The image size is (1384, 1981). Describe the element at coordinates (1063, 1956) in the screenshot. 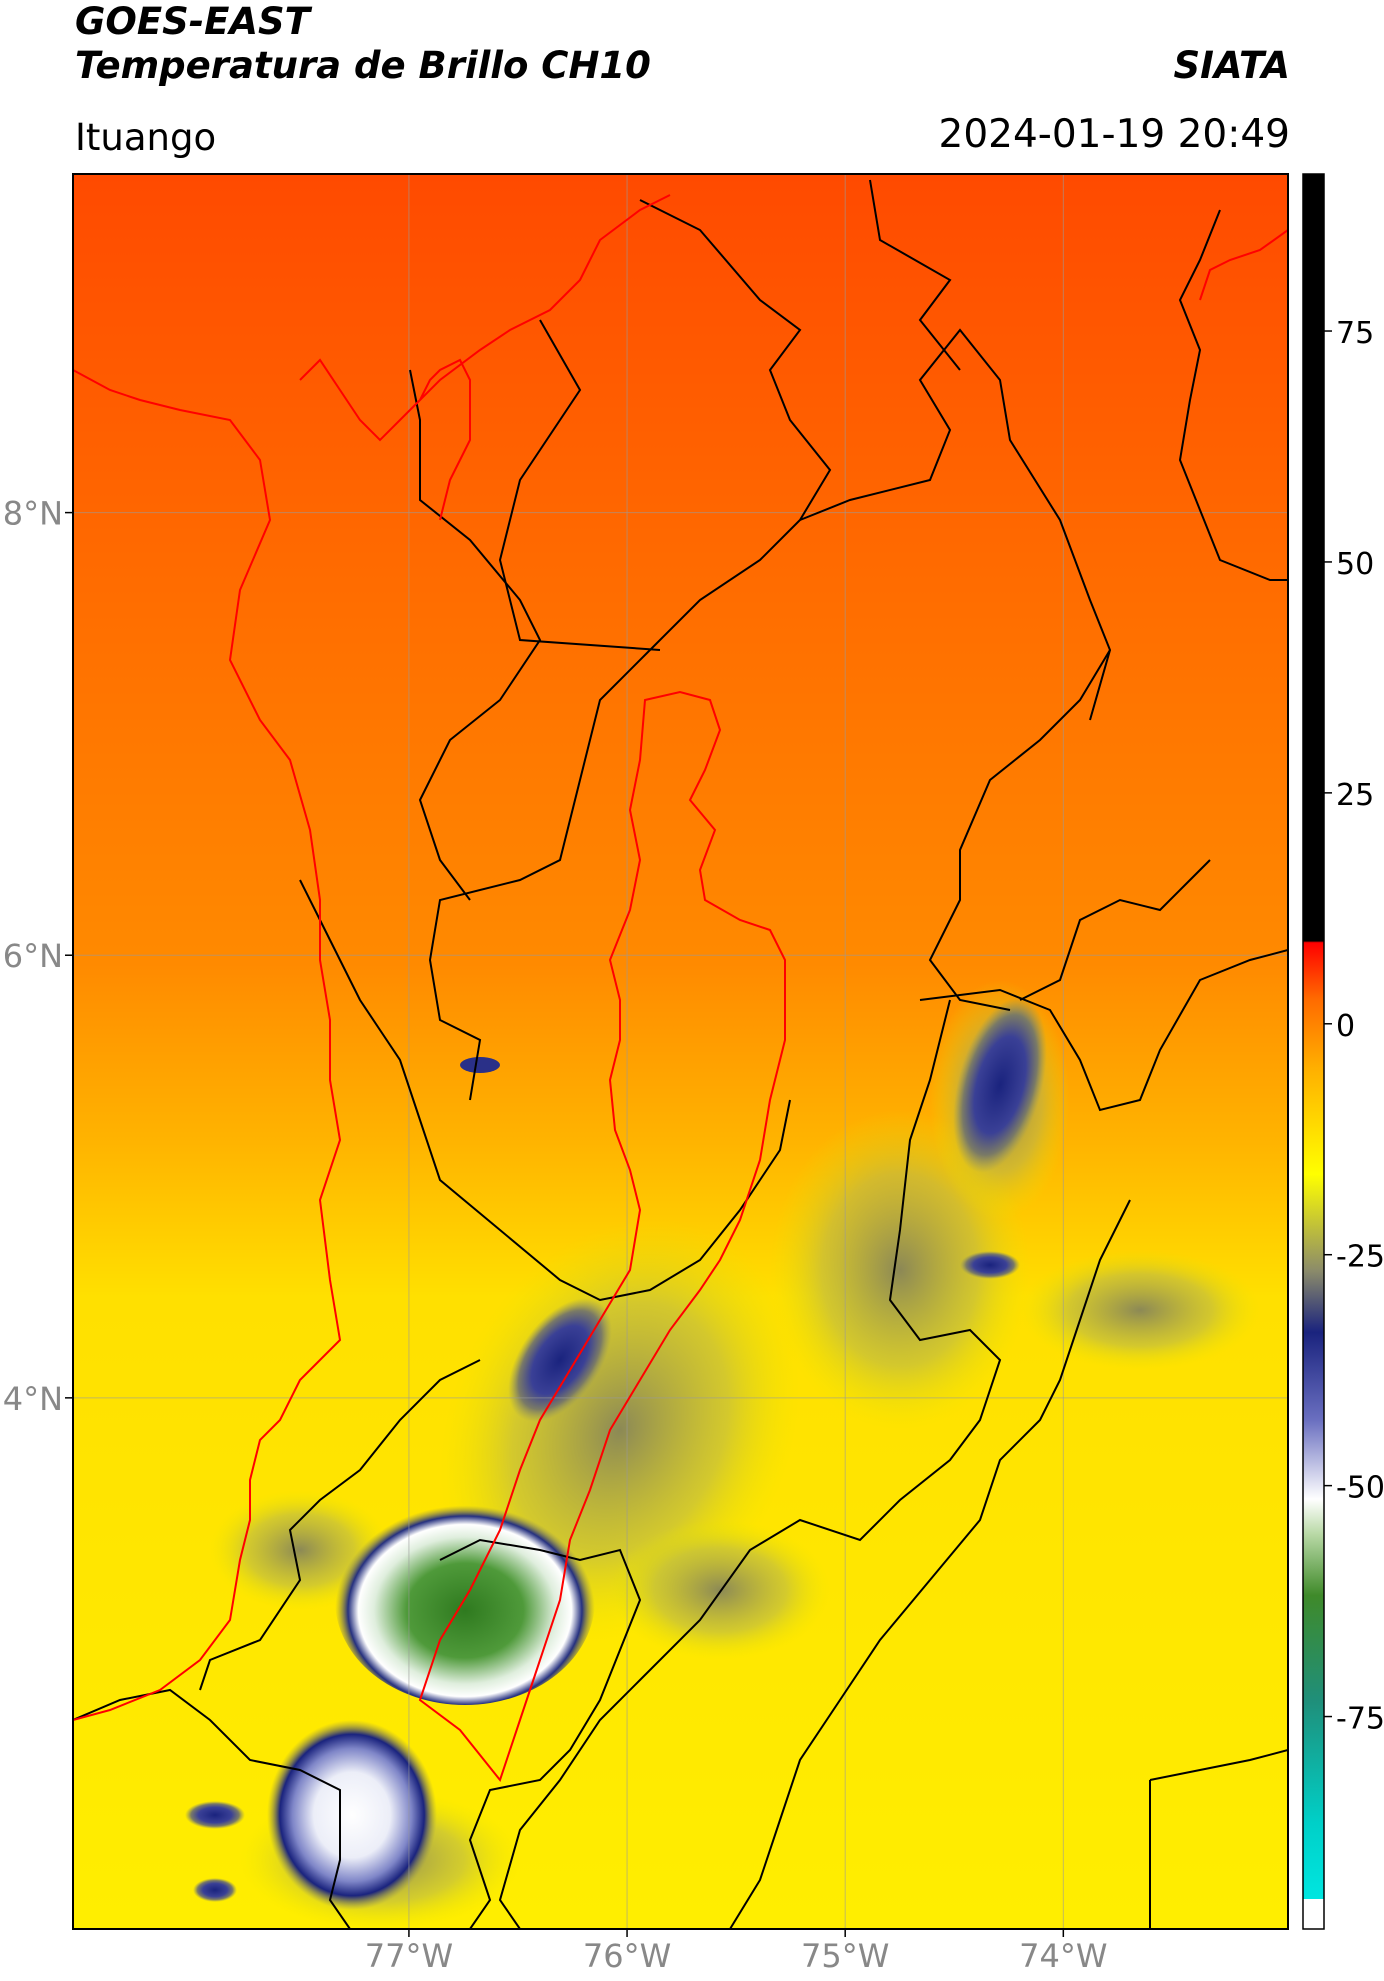

I see `lon-tick-label: 74°W` at that location.